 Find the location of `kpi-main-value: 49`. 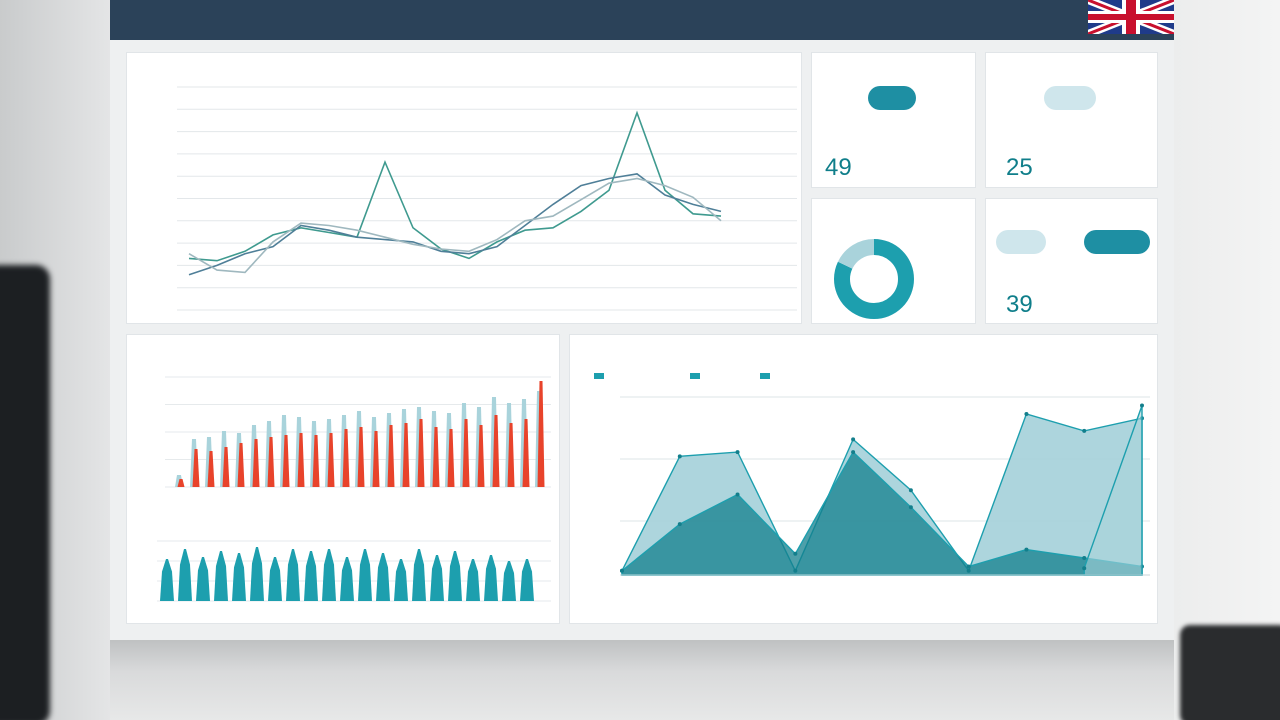

kpi-main-value: 49 is located at coordinates (838, 167).